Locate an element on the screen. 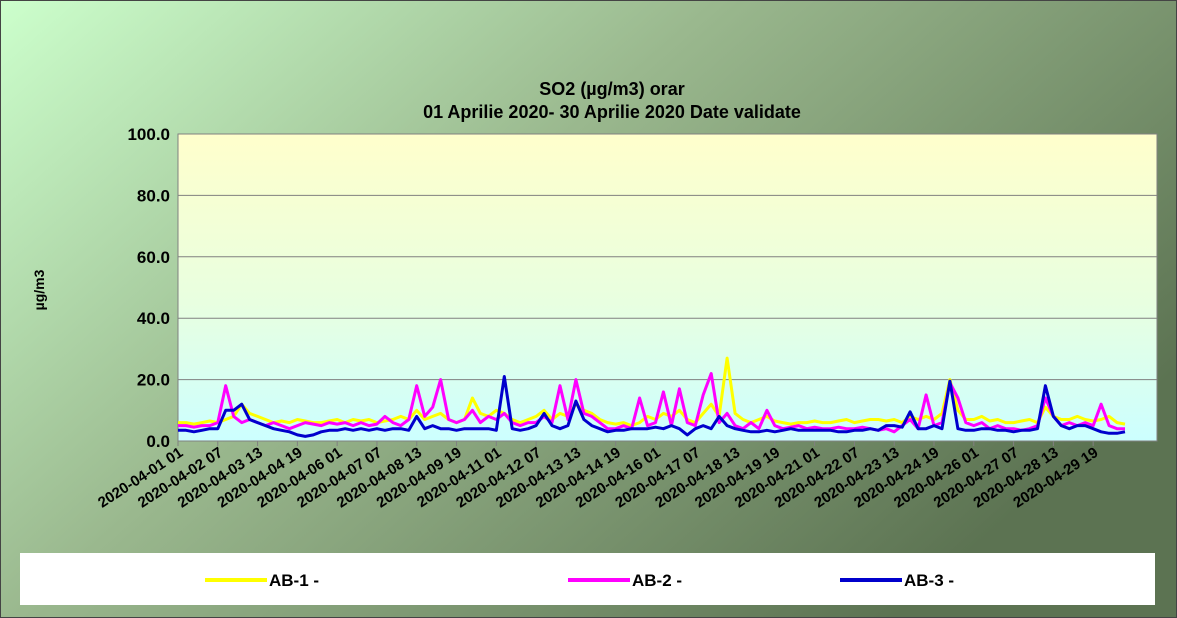  legend-label: AB-2 - is located at coordinates (657, 580).